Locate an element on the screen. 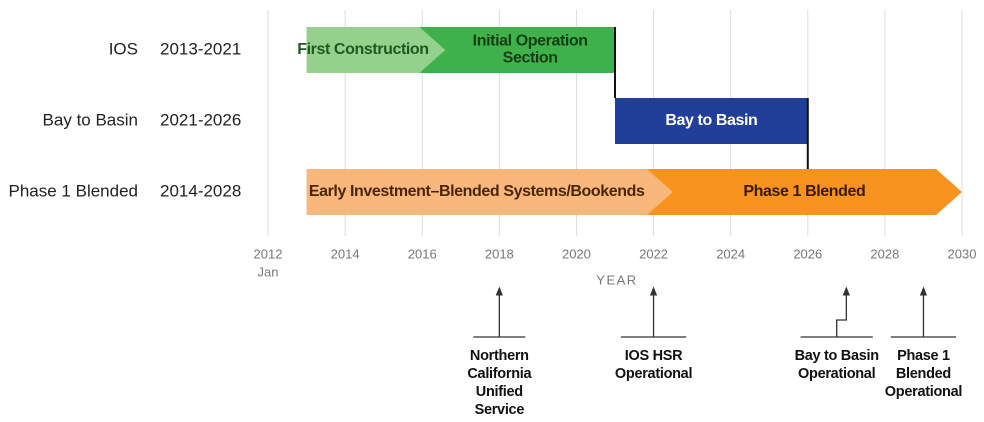 The height and width of the screenshot is (422, 984). x-tick-label: 2018 is located at coordinates (499, 253).